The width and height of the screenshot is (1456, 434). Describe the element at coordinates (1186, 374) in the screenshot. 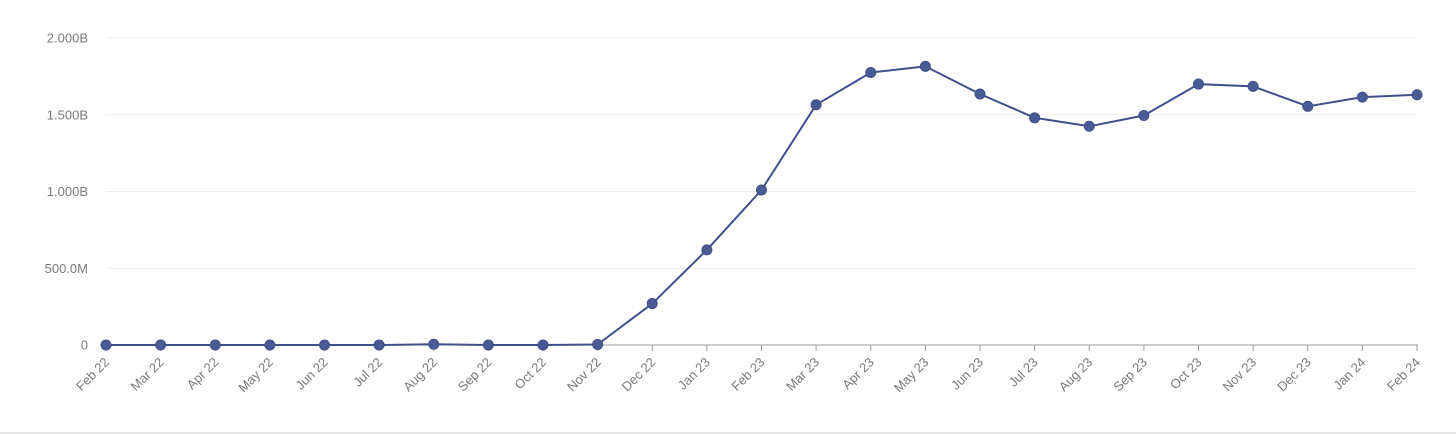

I see `x-tick-label: Oct 23` at that location.